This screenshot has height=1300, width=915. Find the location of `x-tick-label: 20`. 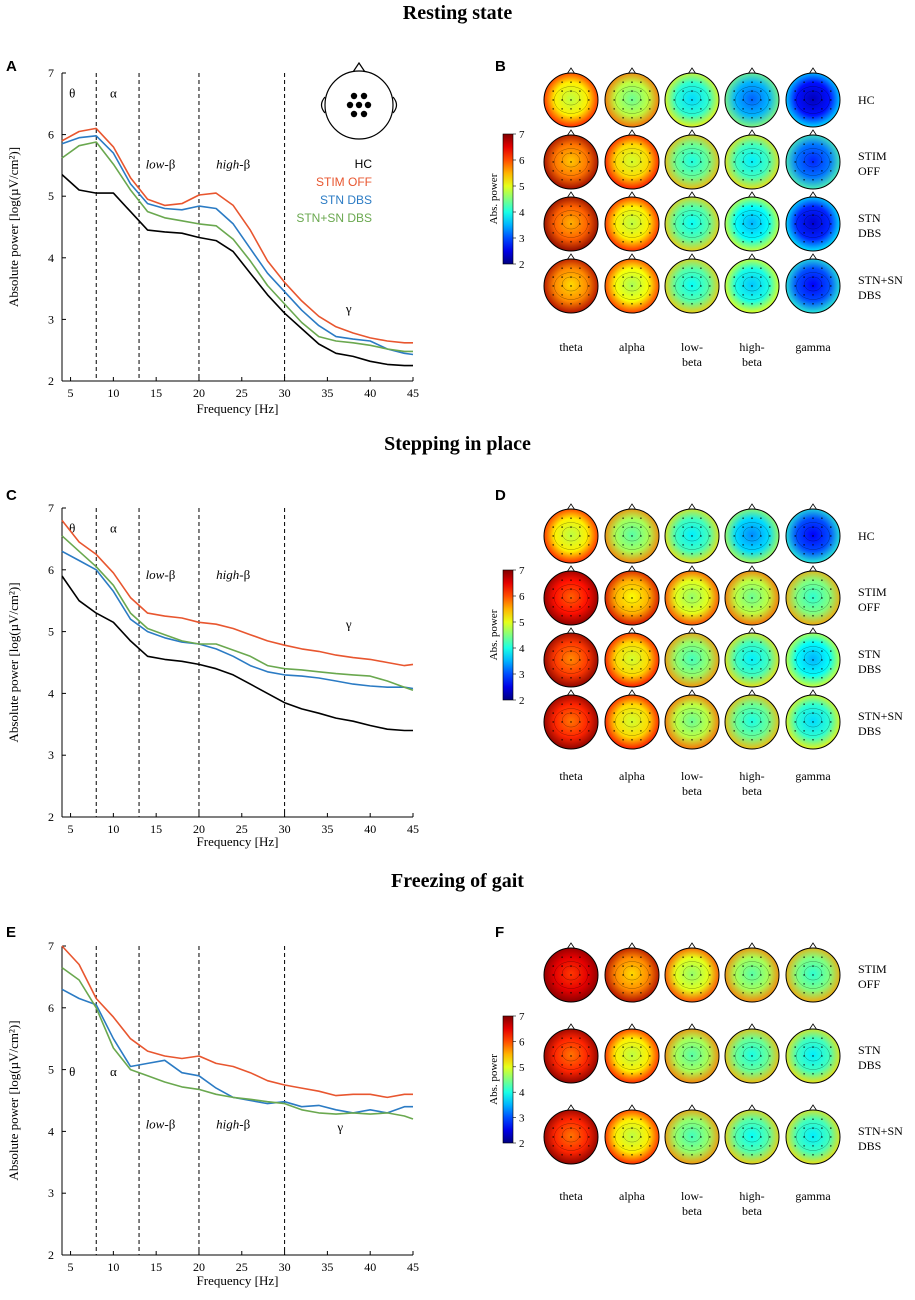

x-tick-label: 20 is located at coordinates (199, 1267).